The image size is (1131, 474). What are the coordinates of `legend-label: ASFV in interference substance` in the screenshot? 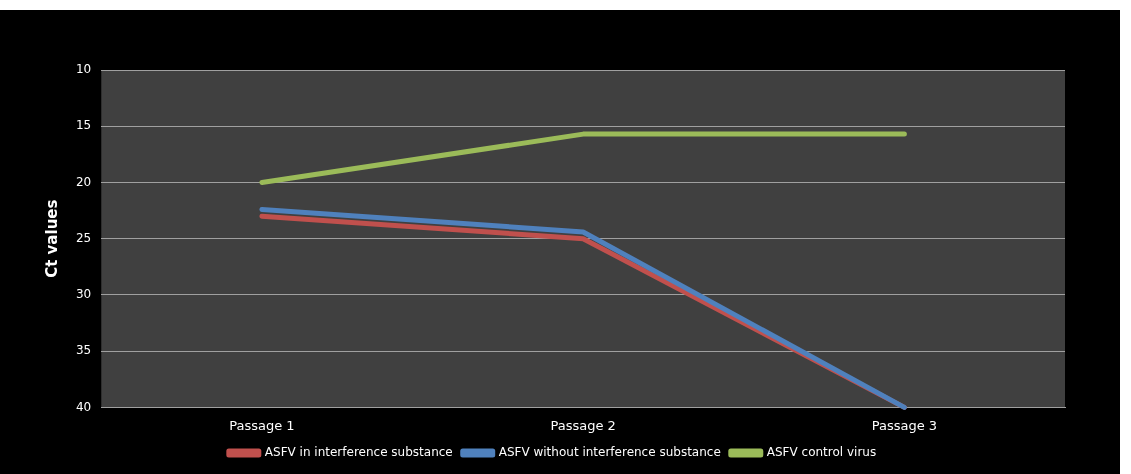 It's located at (358, 452).